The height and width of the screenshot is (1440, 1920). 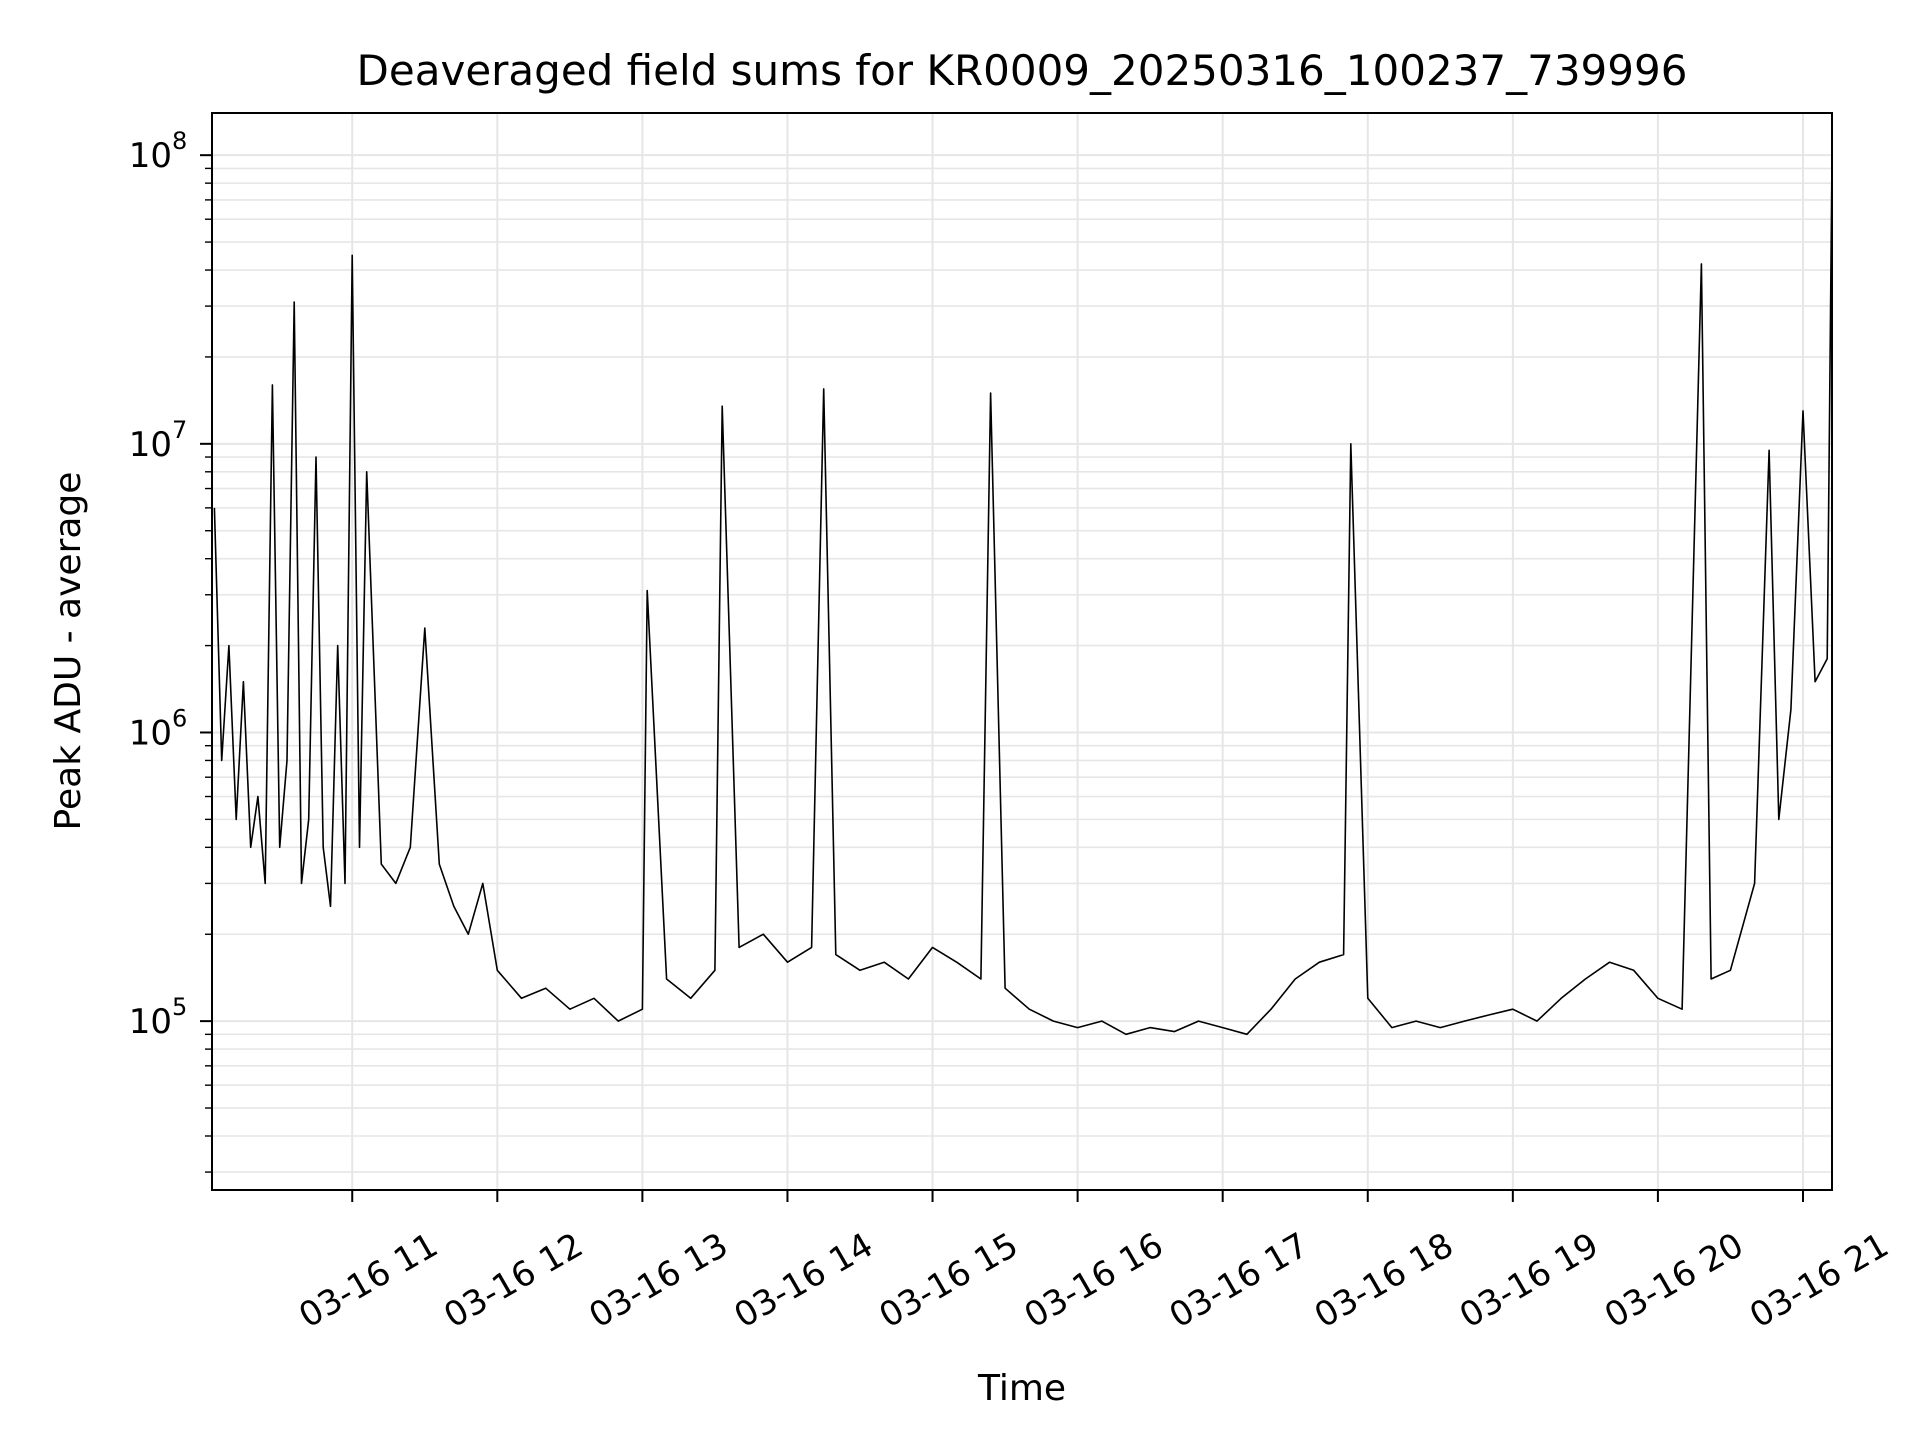 I want to click on y-tick-exponent: 6, so click(x=179, y=718).